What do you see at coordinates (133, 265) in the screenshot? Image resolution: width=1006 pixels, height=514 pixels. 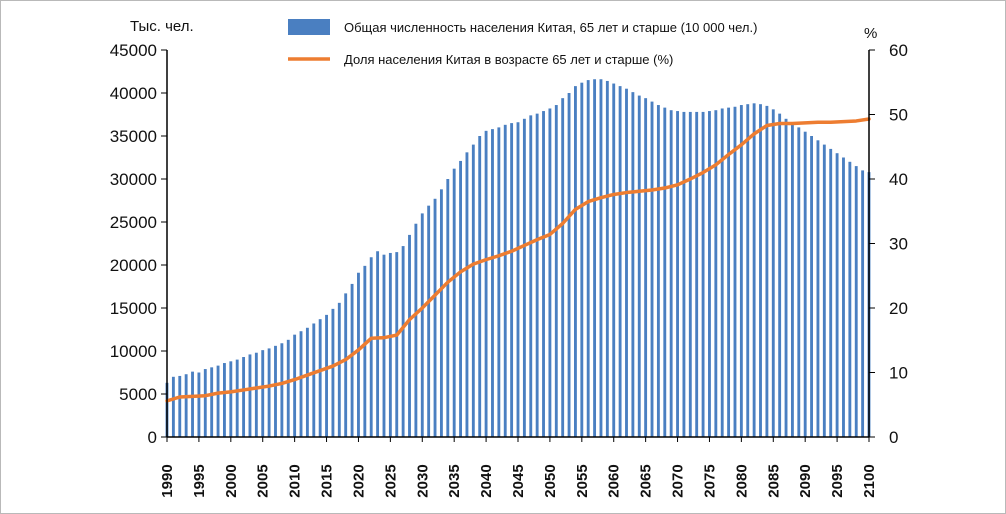 I see `left-tick-label: 20000` at bounding box center [133, 265].